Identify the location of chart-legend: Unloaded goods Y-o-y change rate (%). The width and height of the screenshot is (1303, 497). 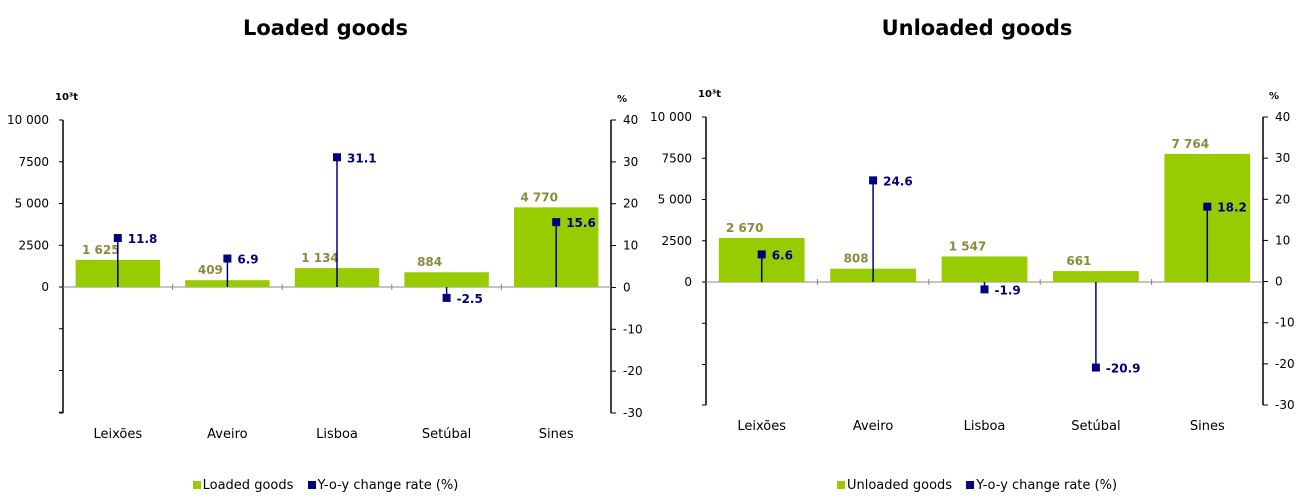
(977, 485).